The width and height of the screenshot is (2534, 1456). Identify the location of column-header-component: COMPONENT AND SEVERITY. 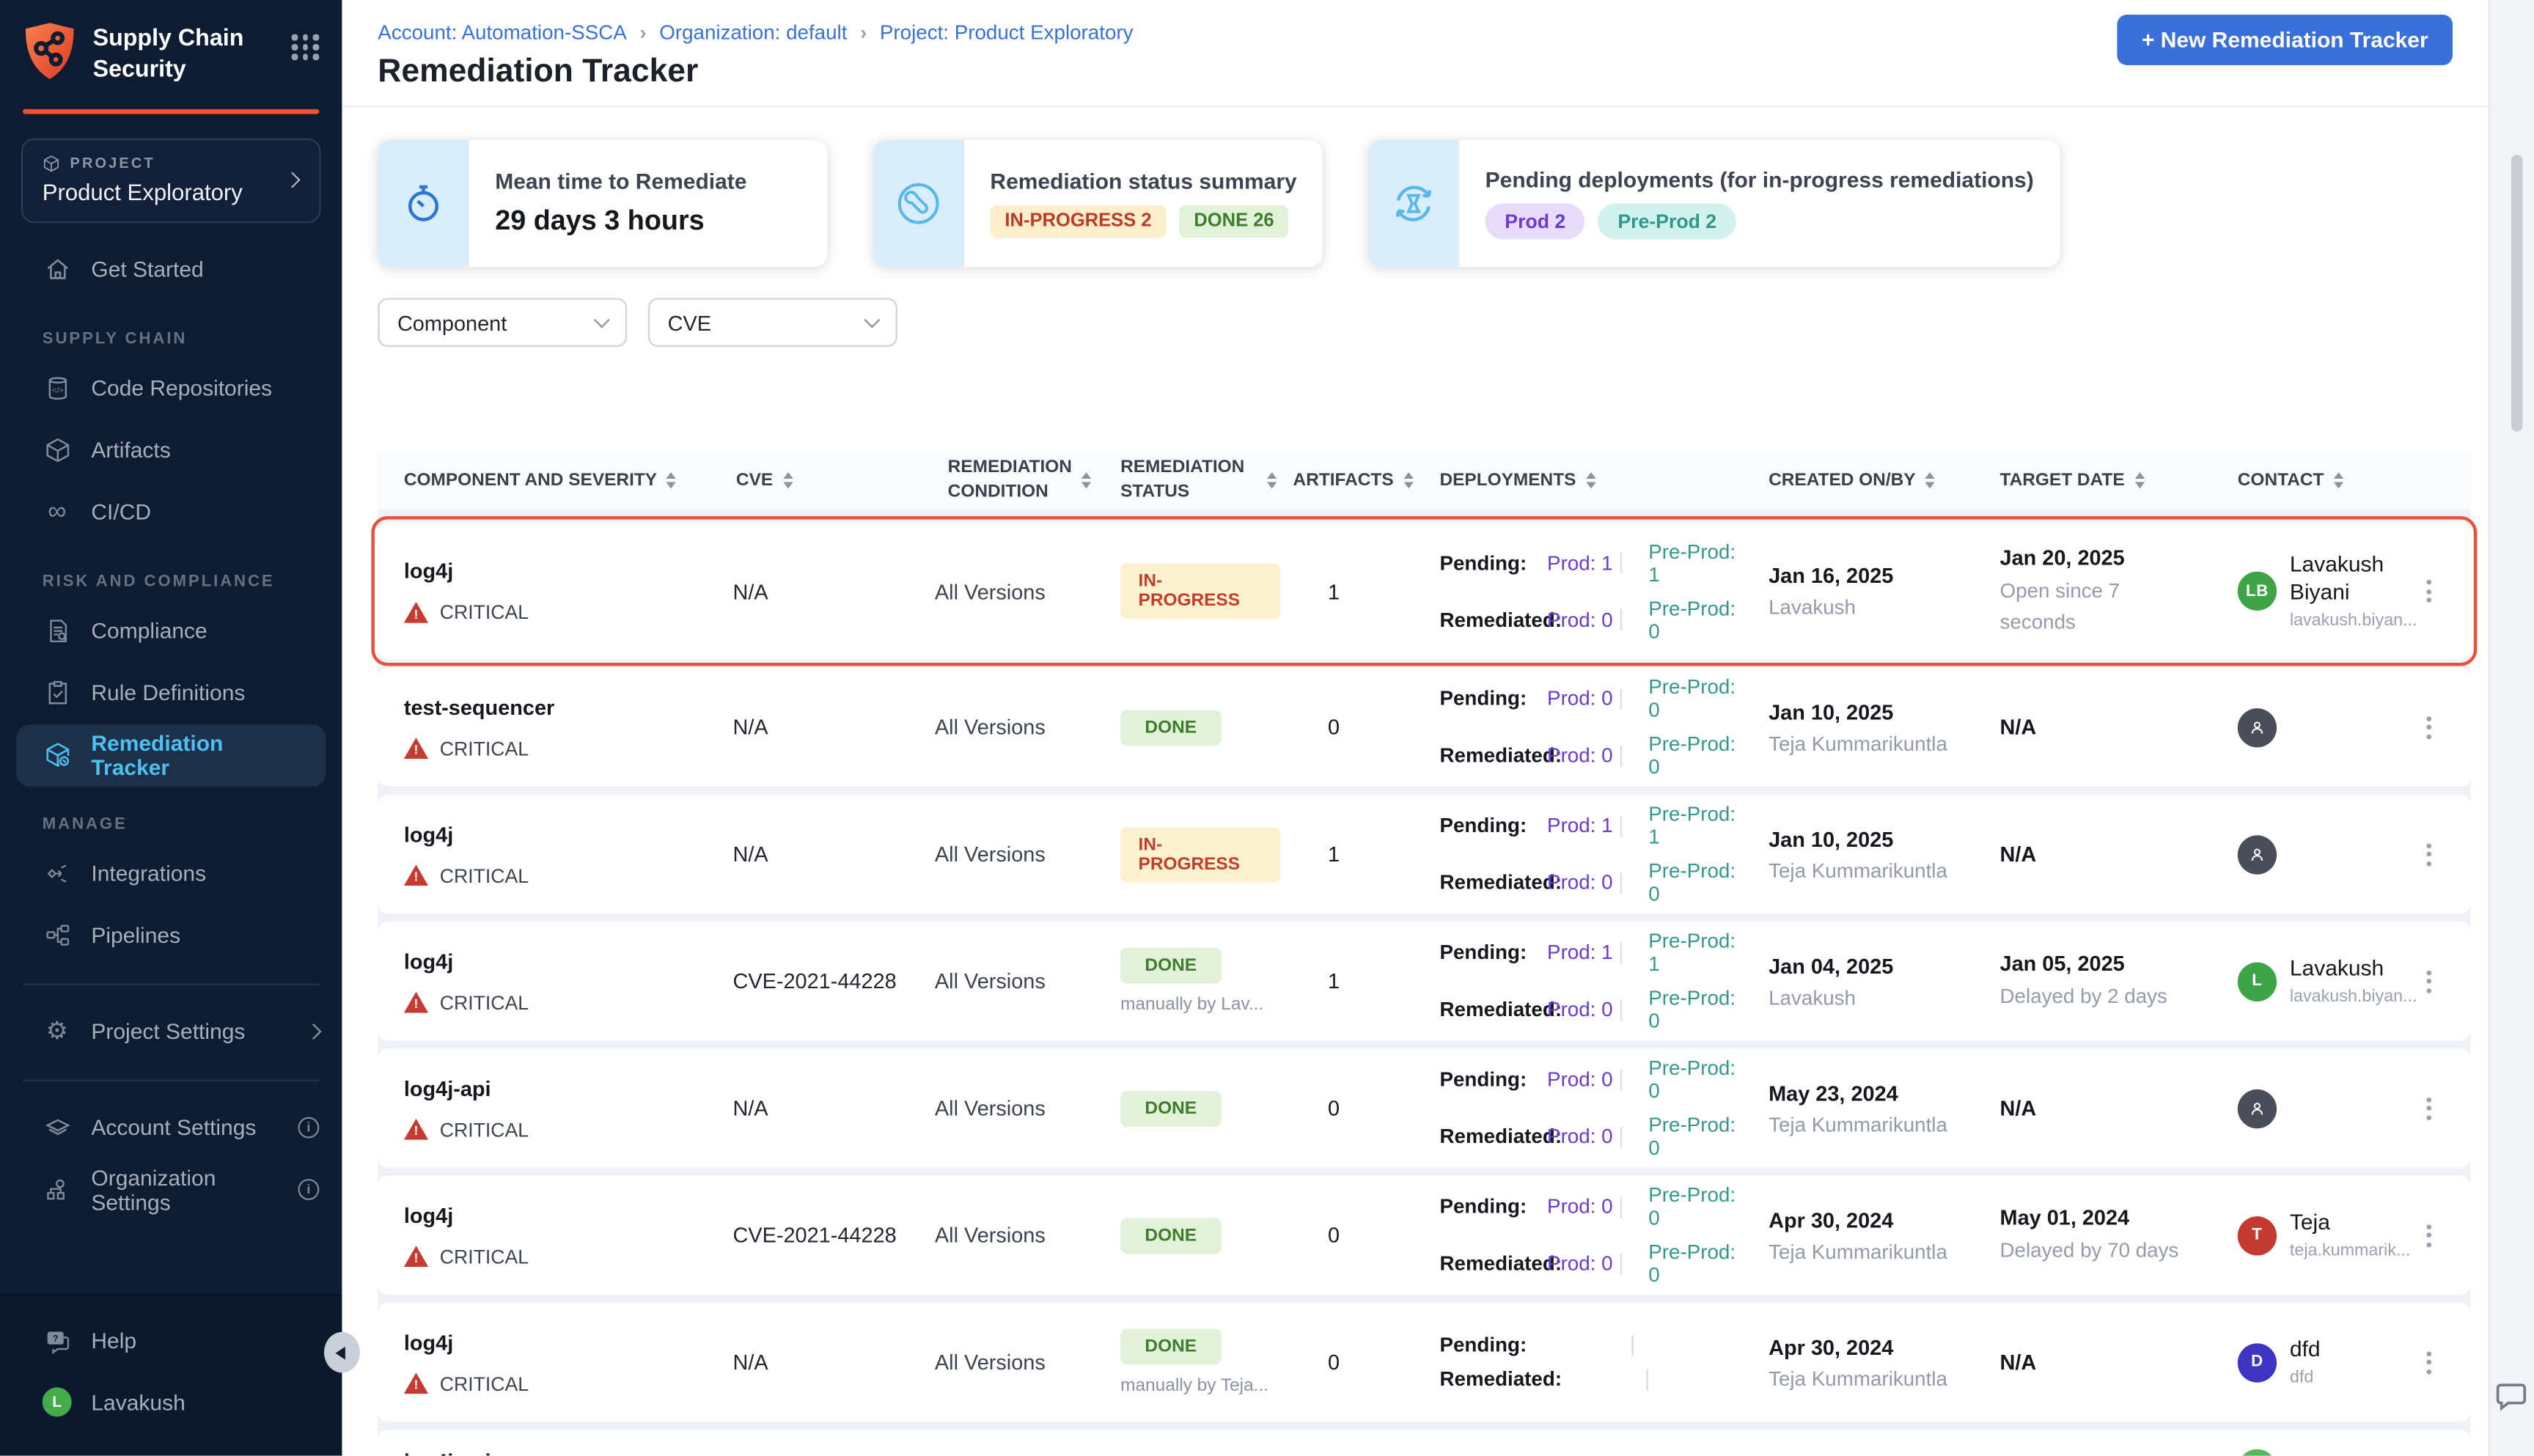
(565, 480).